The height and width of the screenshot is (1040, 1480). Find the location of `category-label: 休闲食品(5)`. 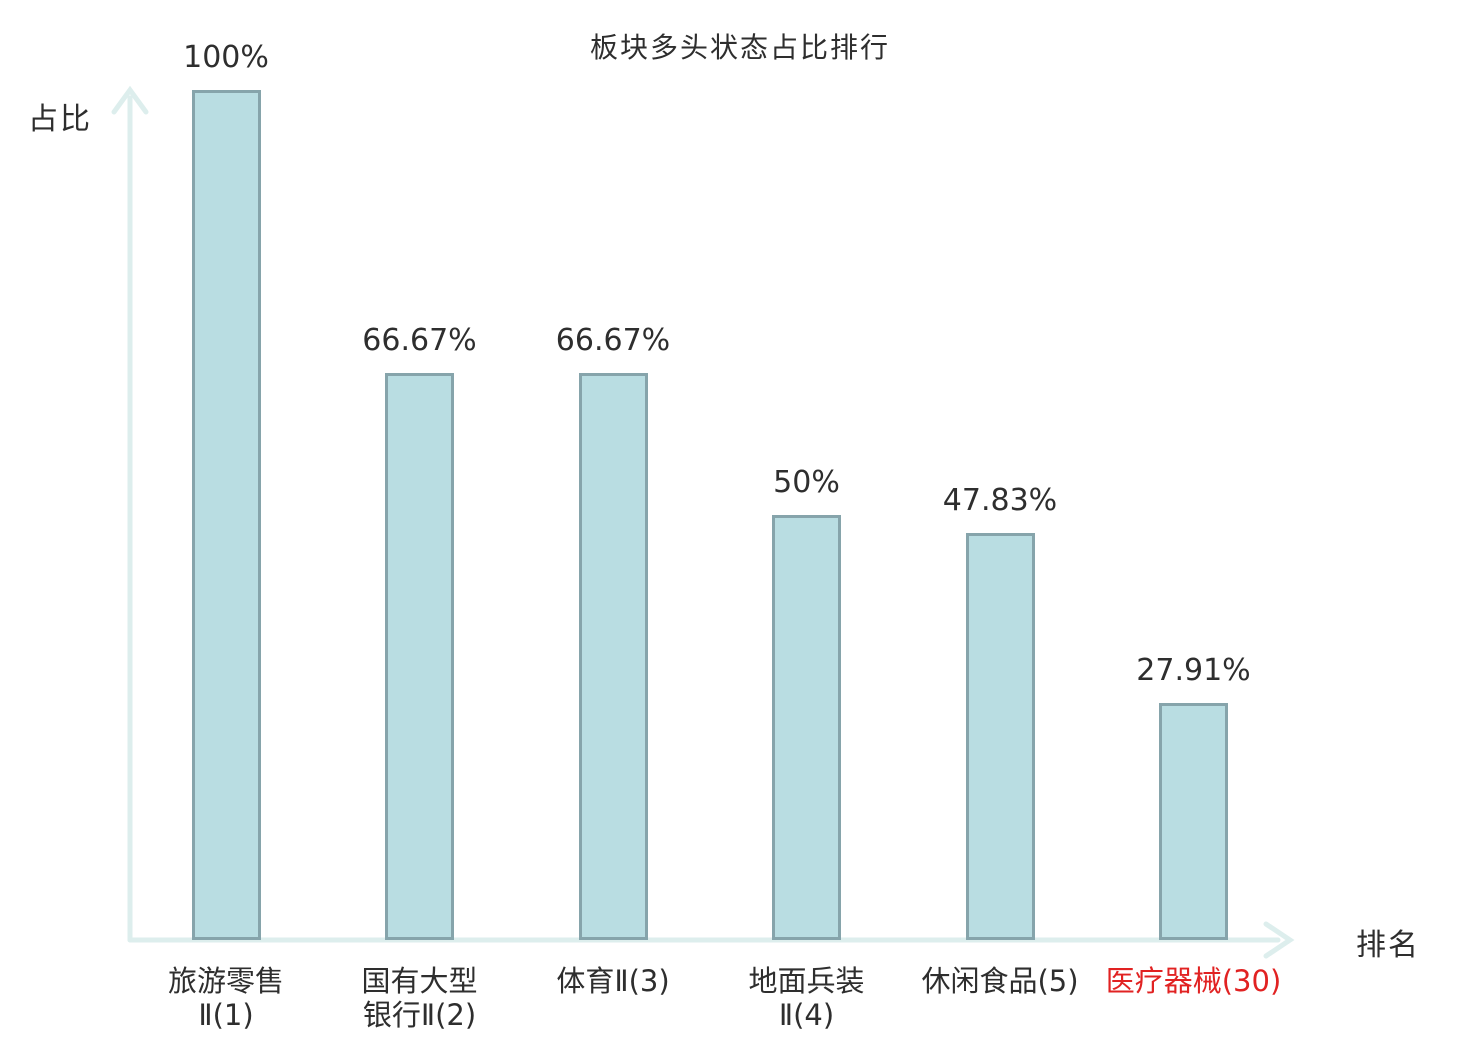

category-label: 休闲食品(5) is located at coordinates (1000, 981).